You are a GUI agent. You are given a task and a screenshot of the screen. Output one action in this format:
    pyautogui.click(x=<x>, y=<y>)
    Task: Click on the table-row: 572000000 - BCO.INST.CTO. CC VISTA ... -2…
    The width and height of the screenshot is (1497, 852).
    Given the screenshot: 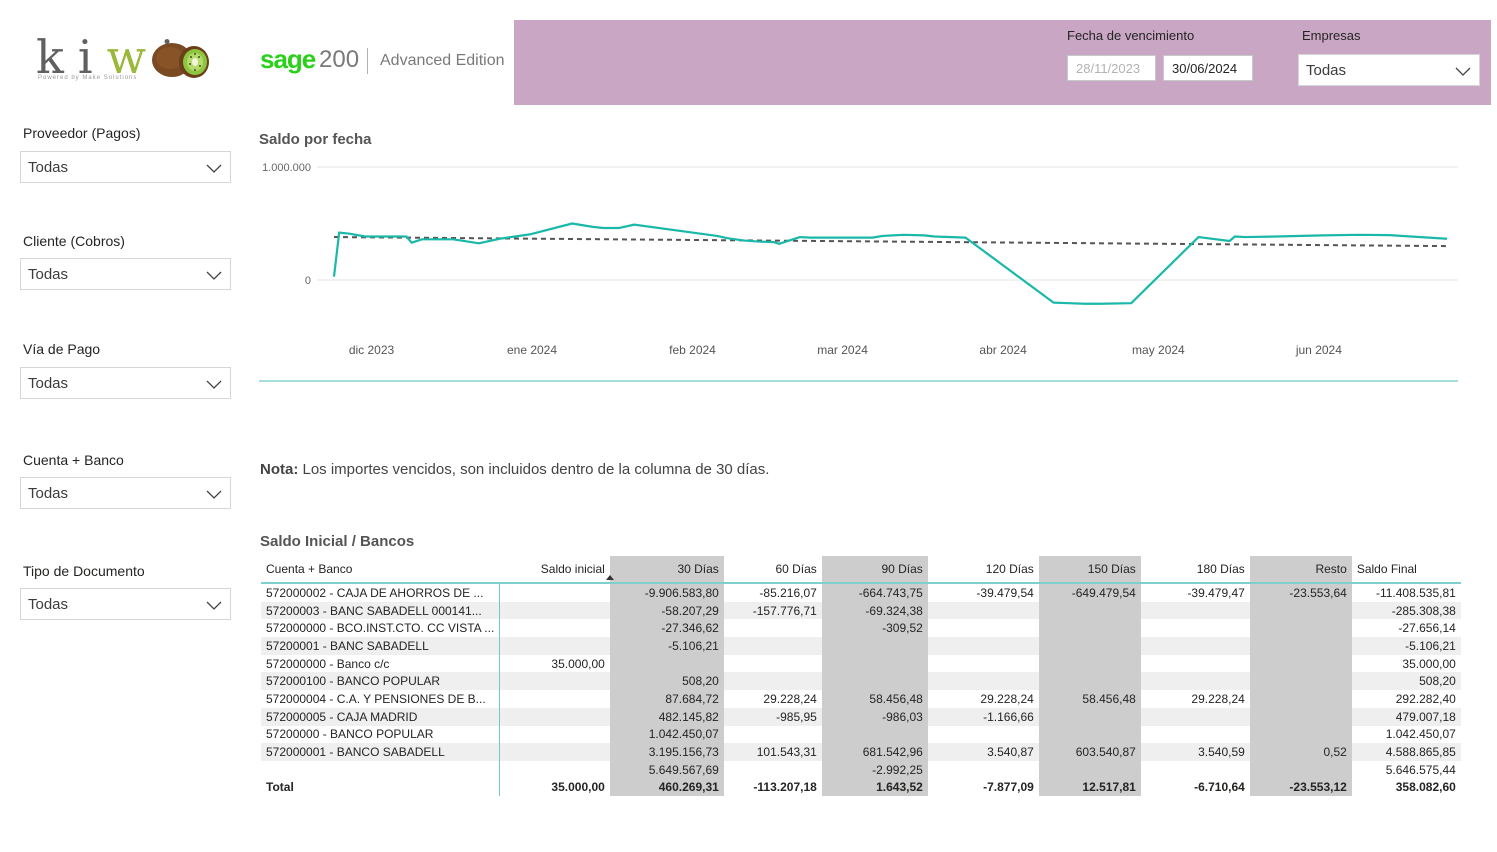 What is the action you would take?
    pyautogui.click(x=861, y=628)
    